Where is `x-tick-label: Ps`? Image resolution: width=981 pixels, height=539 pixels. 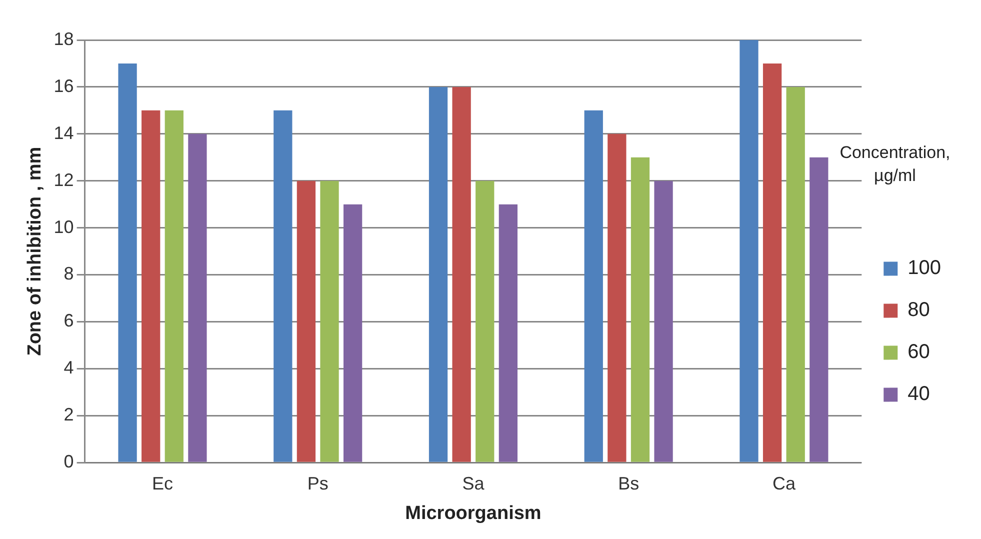
x-tick-label: Ps is located at coordinates (317, 483).